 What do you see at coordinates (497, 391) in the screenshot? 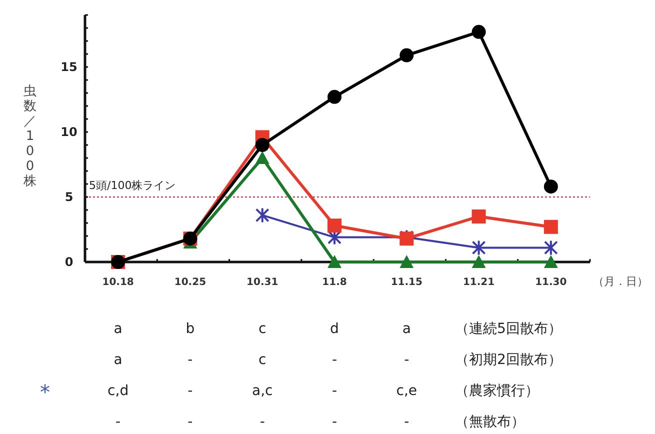
I see `text: （農家慣行）` at bounding box center [497, 391].